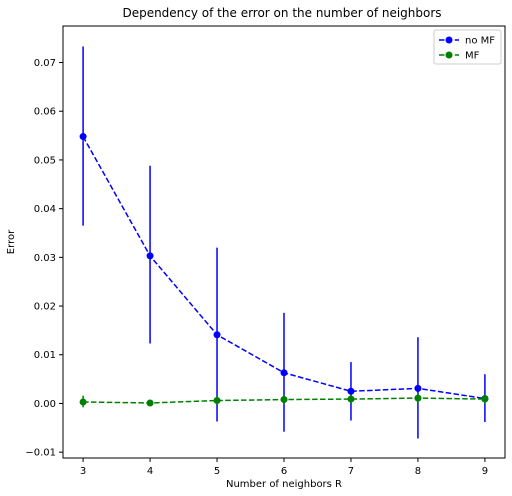 Image resolution: width=512 pixels, height=496 pixels. I want to click on y-tick-label-5: 0.04, so click(45, 209).